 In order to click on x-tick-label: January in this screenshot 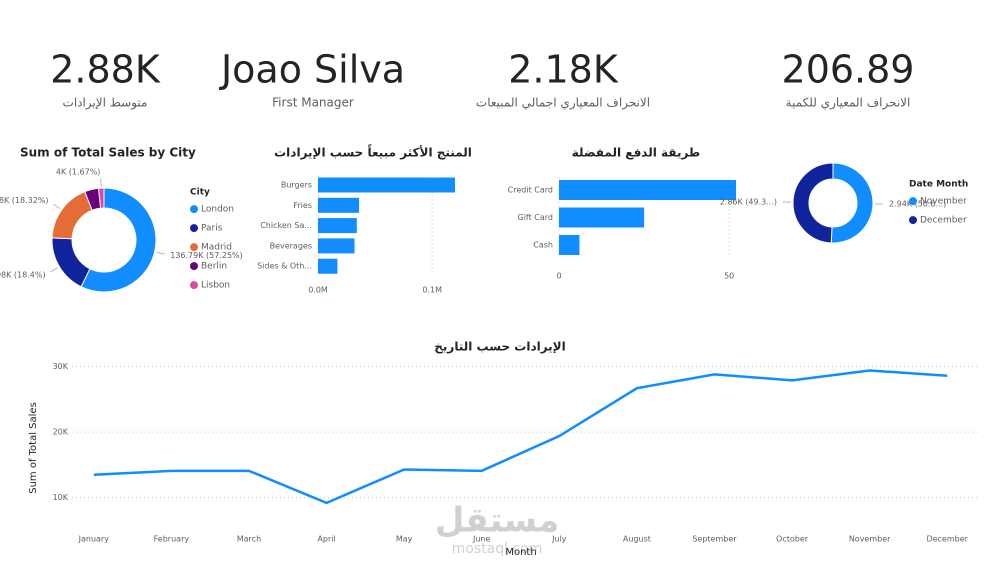, I will do `click(94, 539)`.